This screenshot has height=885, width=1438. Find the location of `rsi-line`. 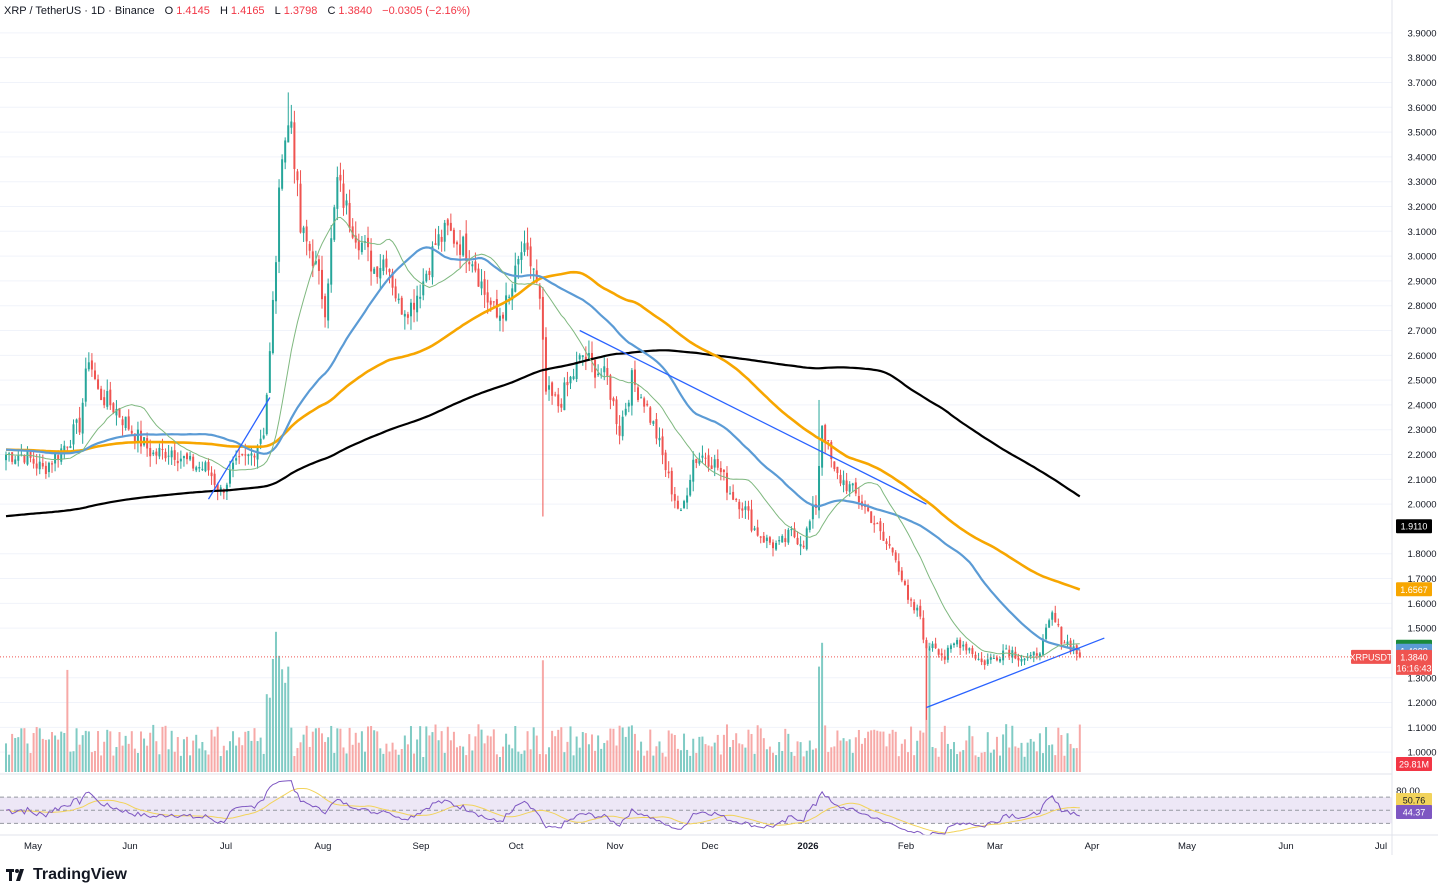

rsi-line is located at coordinates (542, 808).